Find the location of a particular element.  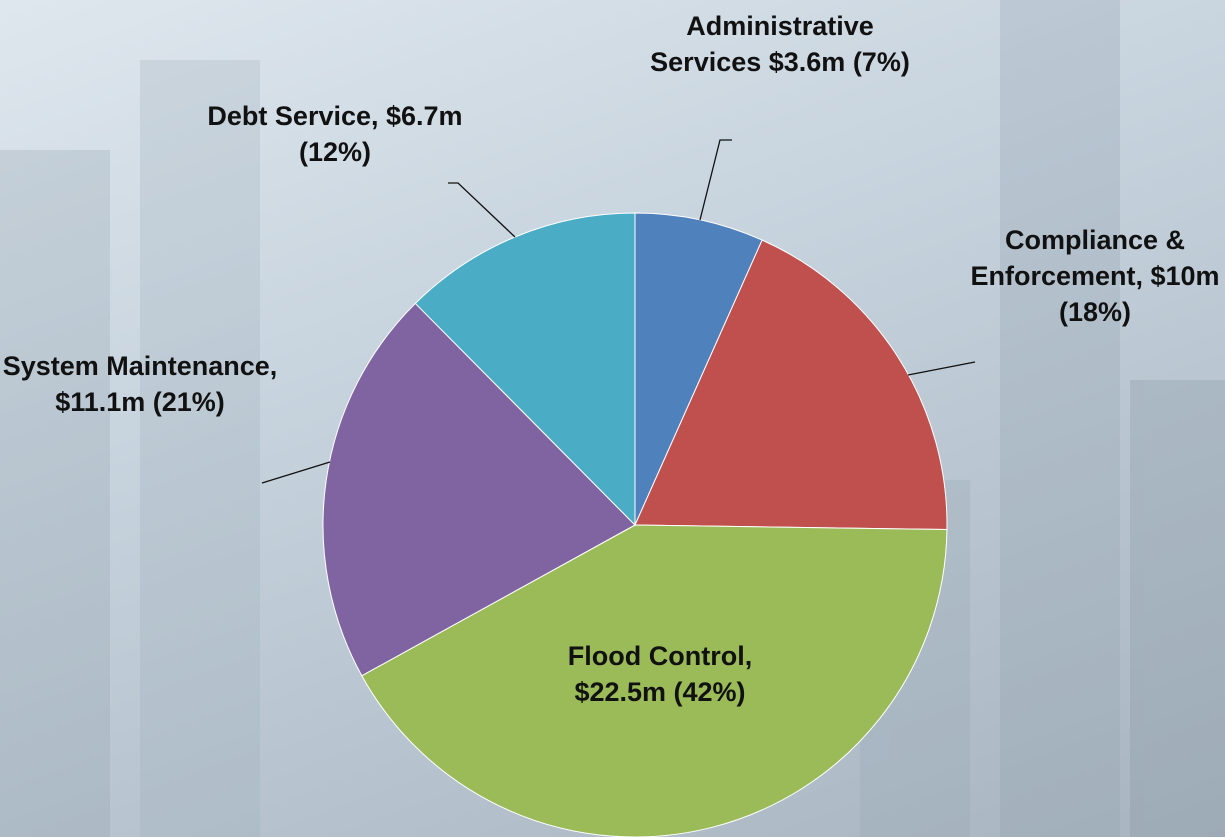

slice-label: Debt Service, $6.7m (12%) is located at coordinates (339, 134).